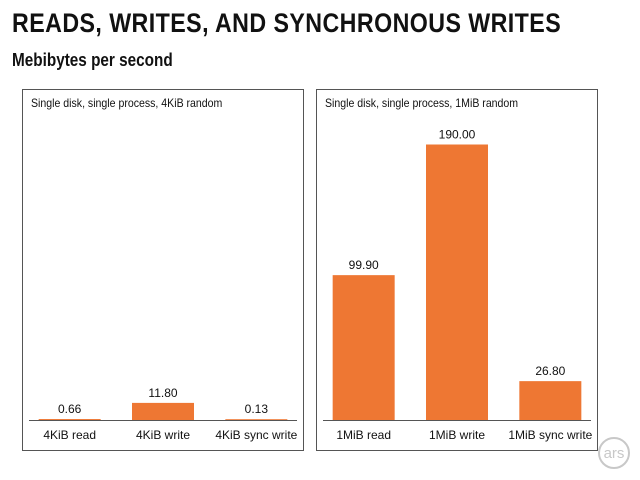 This screenshot has width=640, height=480. I want to click on data-label-2: 11.80, so click(162, 393).